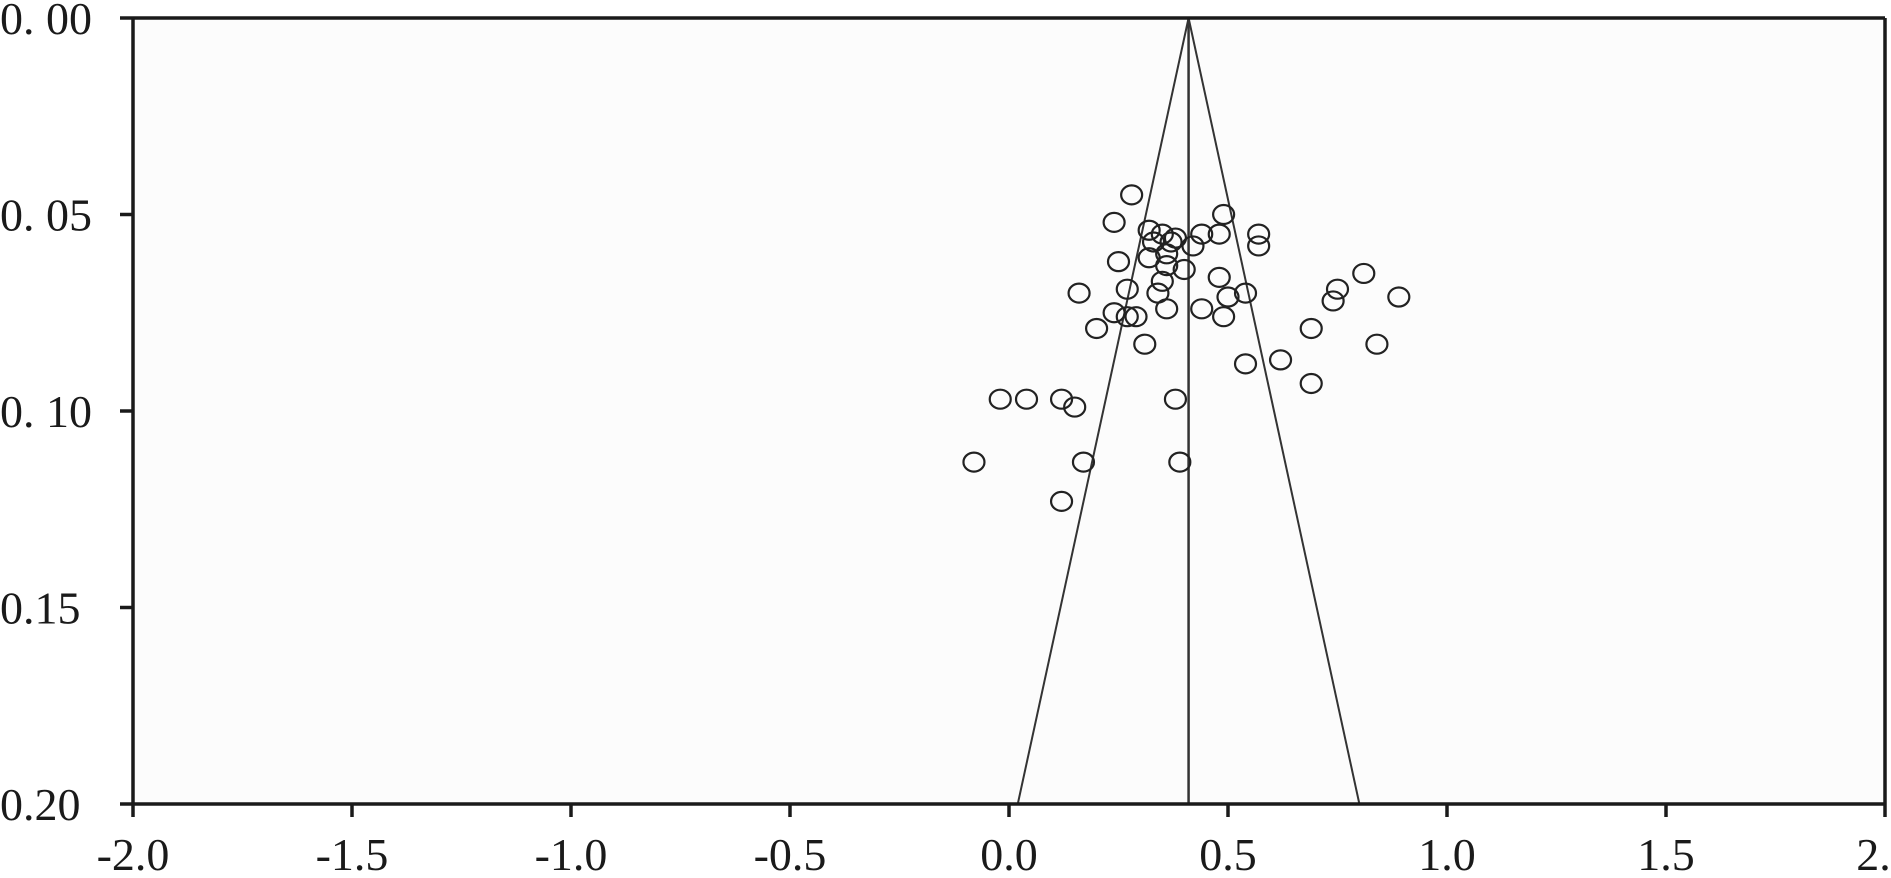  What do you see at coordinates (352, 853) in the screenshot?
I see `x-tick-label: -1.5` at bounding box center [352, 853].